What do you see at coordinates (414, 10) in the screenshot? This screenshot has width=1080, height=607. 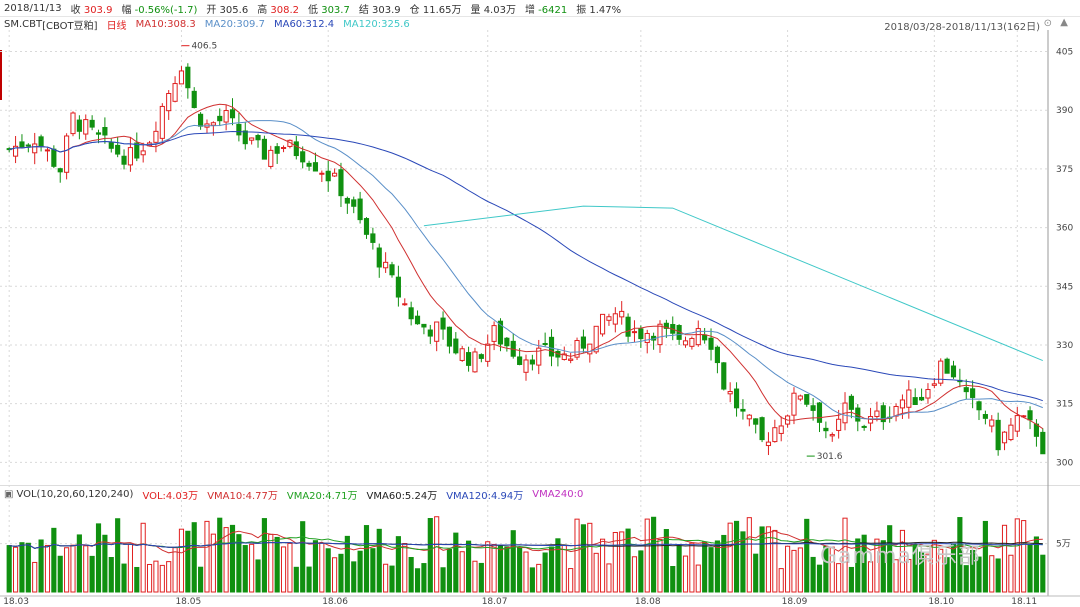 I see `oi-label: 仓` at bounding box center [414, 10].